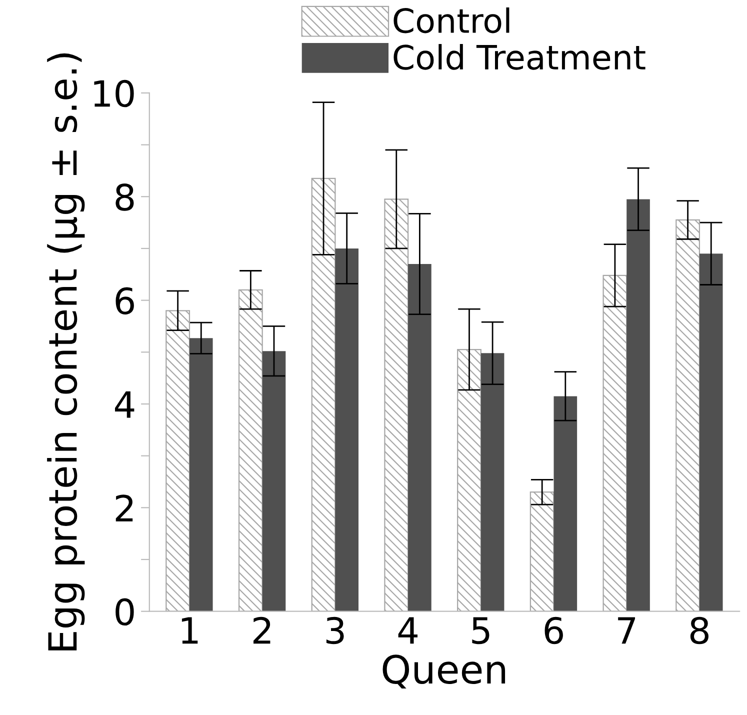 This screenshot has width=747, height=715. I want to click on x-tick-label: 6, so click(553, 630).